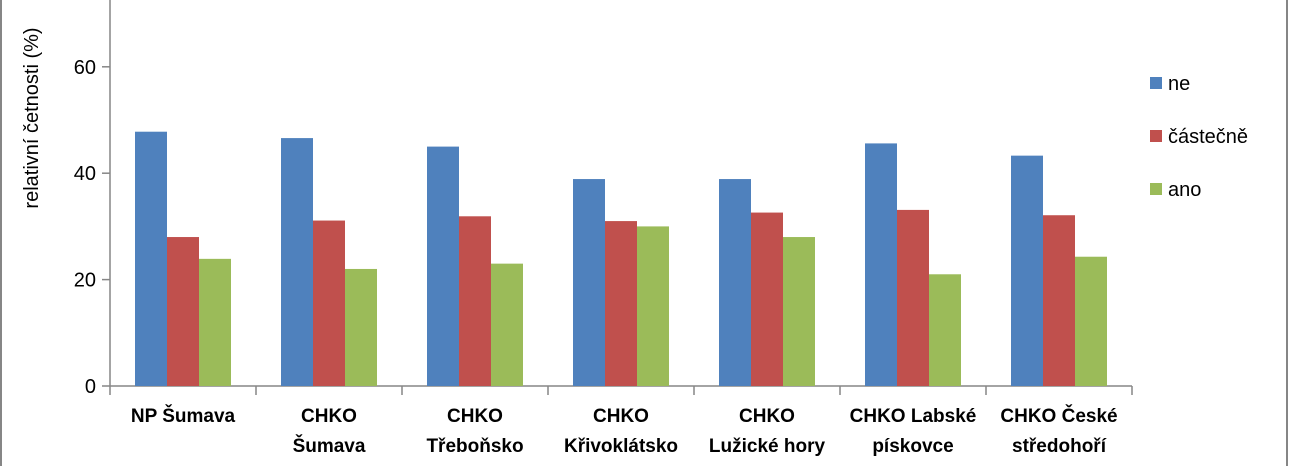 This screenshot has width=1289, height=471. What do you see at coordinates (1059, 446) in the screenshot?
I see `x-tick-label: středohoří` at bounding box center [1059, 446].